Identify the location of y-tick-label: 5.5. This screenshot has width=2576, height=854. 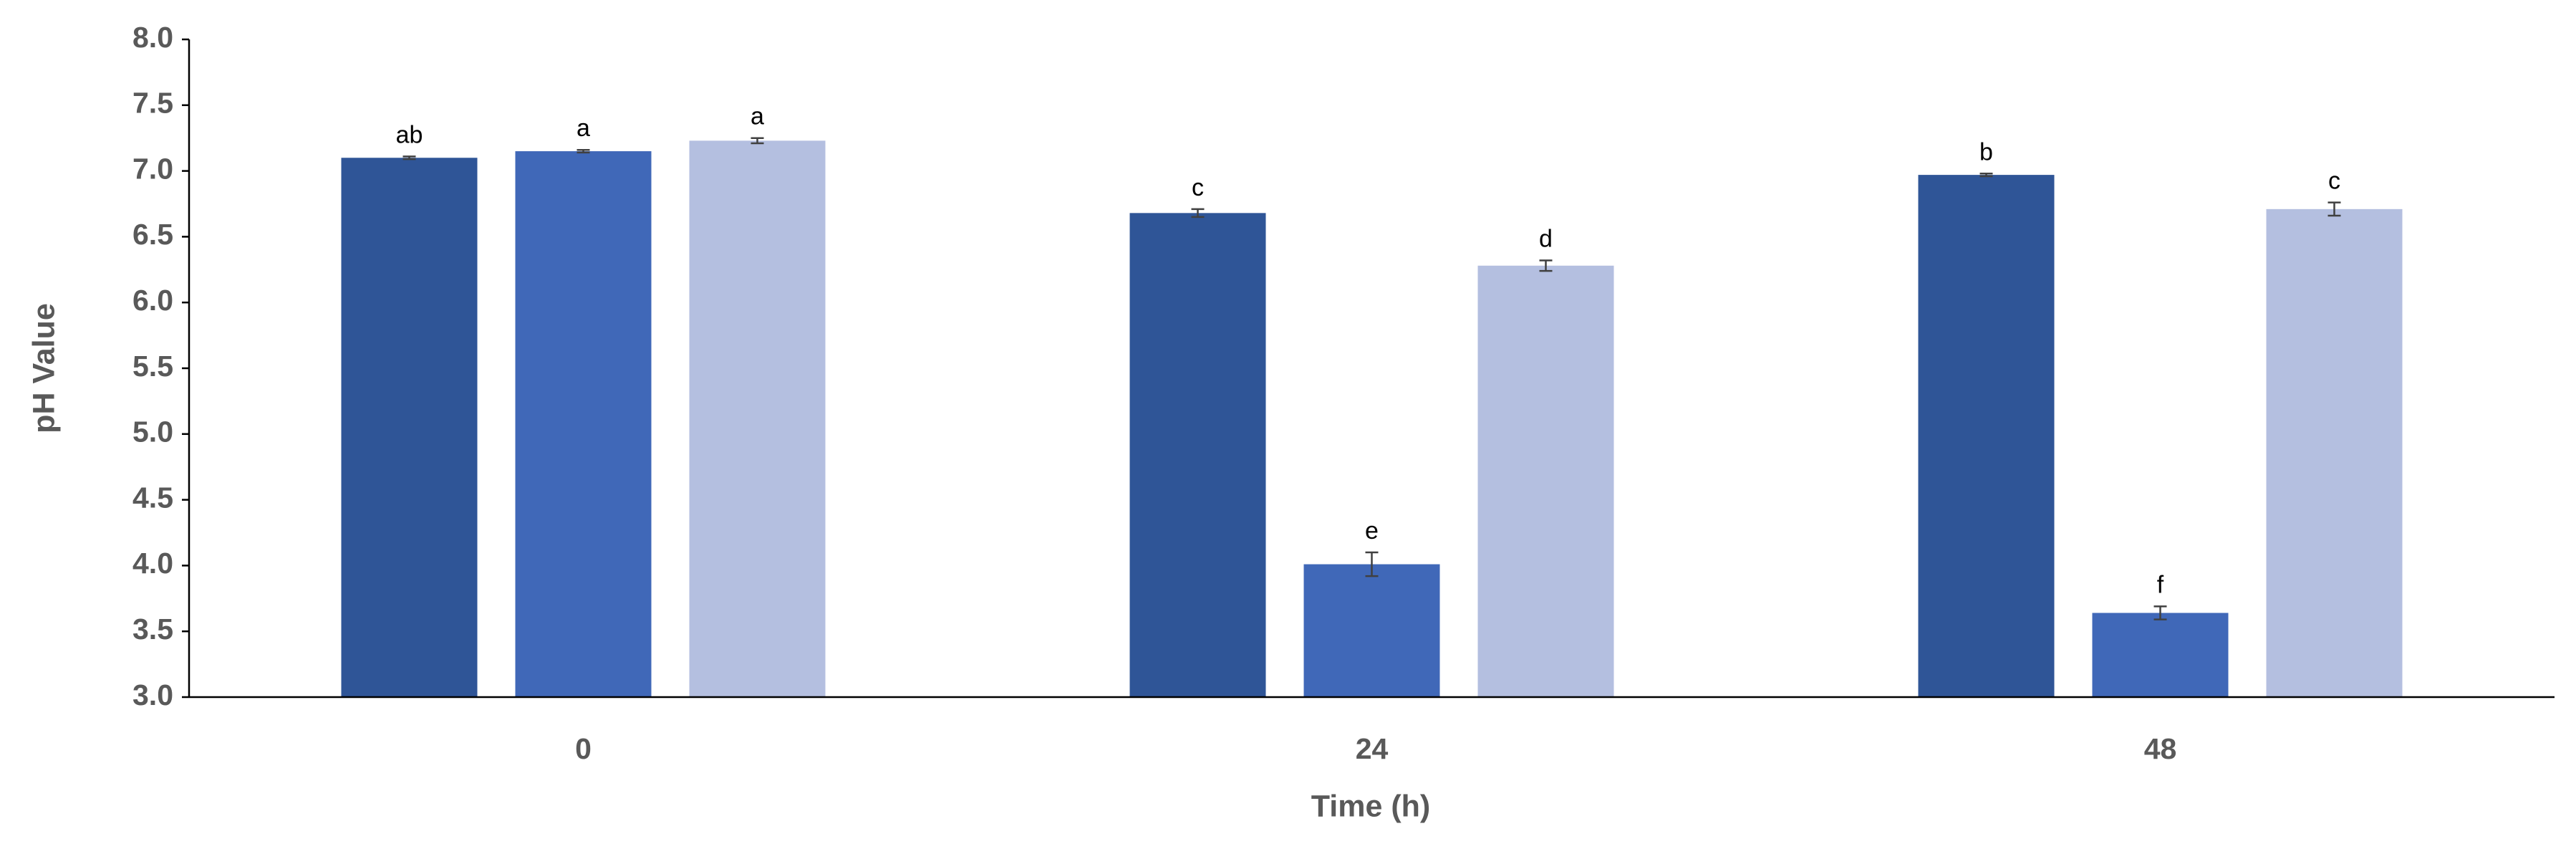
(152, 367).